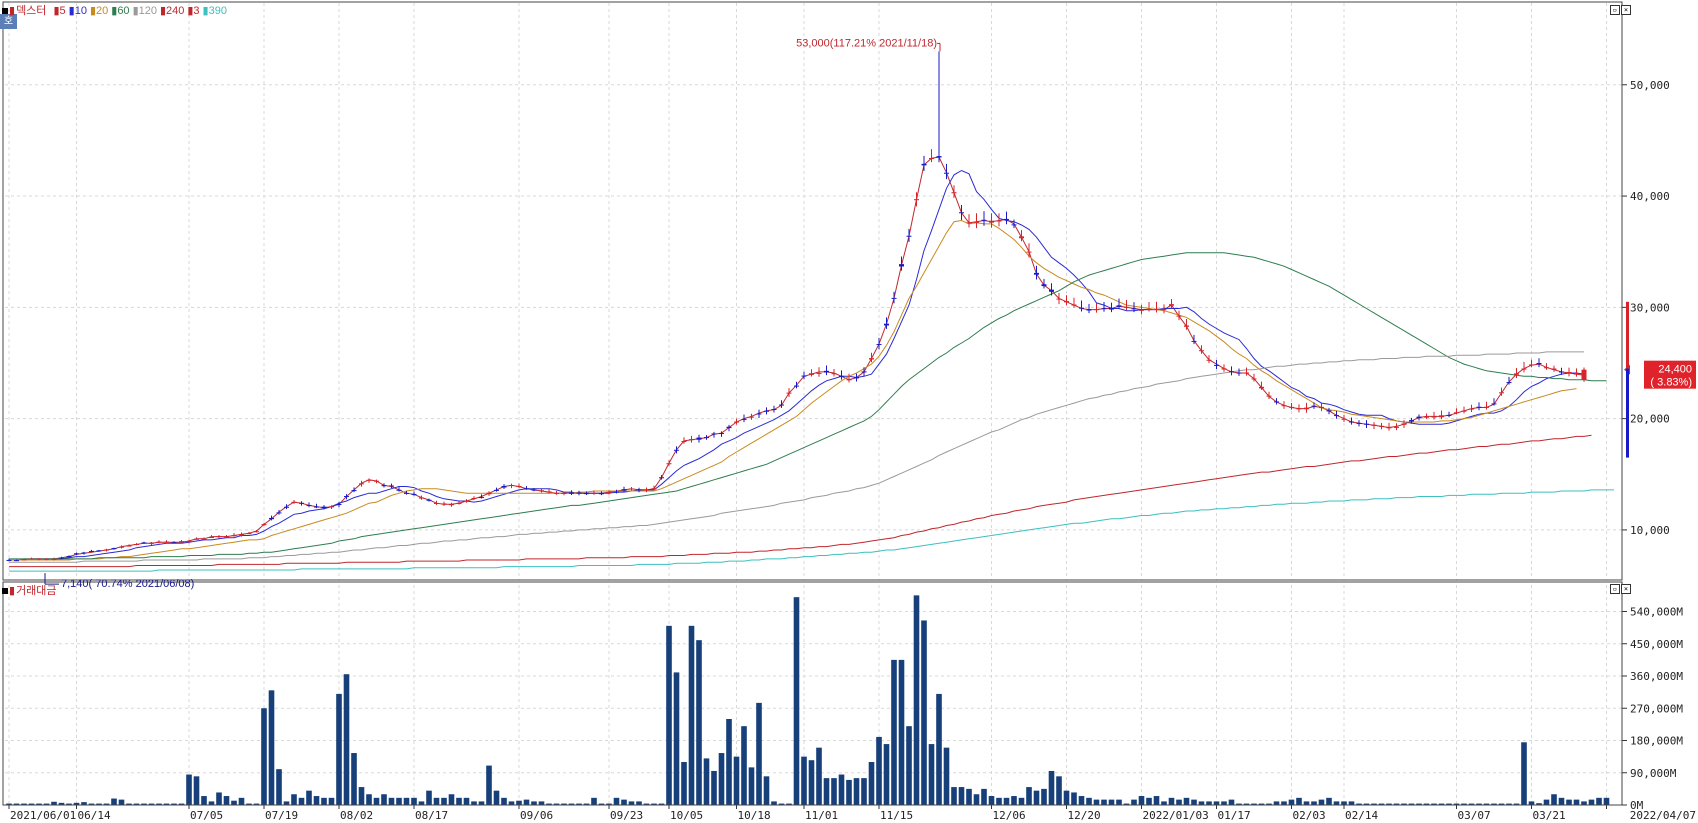 The height and width of the screenshot is (823, 1698). Describe the element at coordinates (214, 11) in the screenshot. I see `legend-item-390: ▮390` at that location.